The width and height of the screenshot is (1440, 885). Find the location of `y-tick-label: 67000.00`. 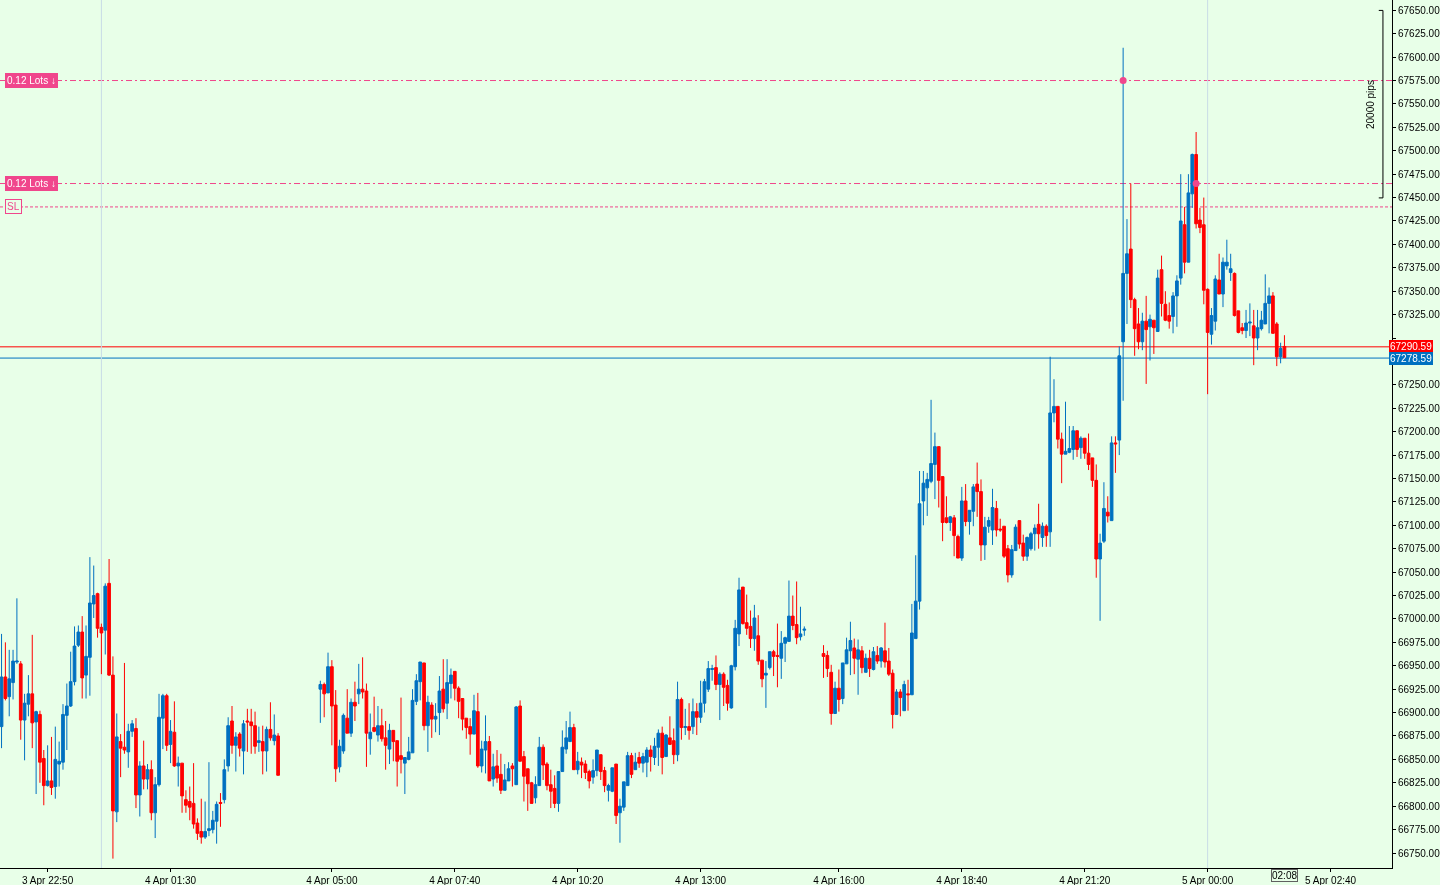

y-tick-label: 67000.00 is located at coordinates (1419, 619).